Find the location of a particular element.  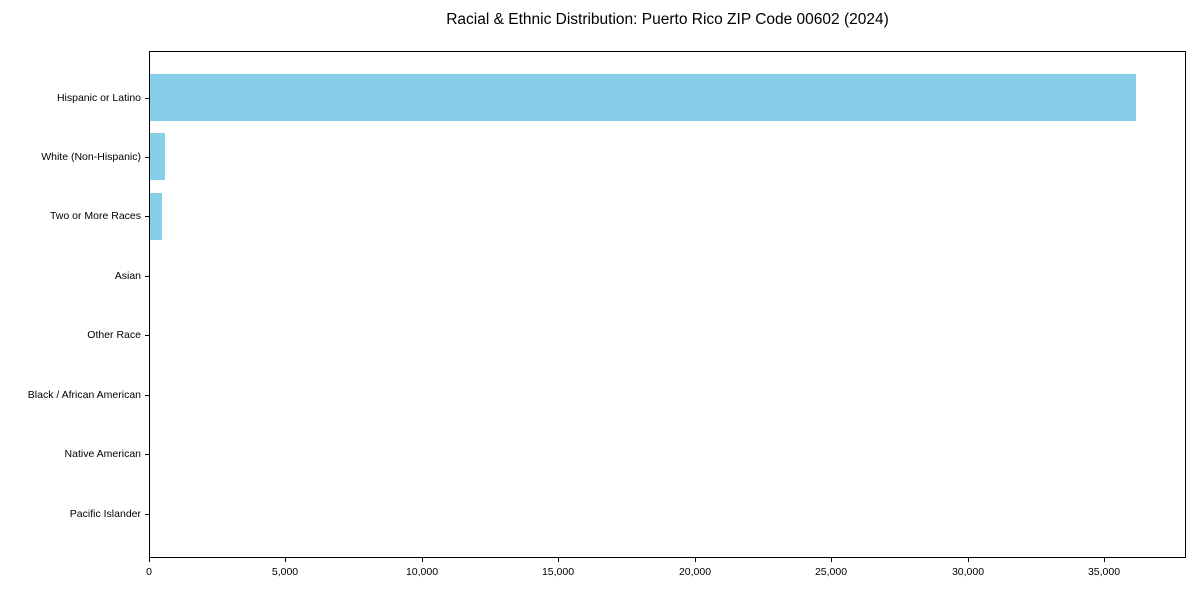

x-tick-label: 10,000 is located at coordinates (422, 572).